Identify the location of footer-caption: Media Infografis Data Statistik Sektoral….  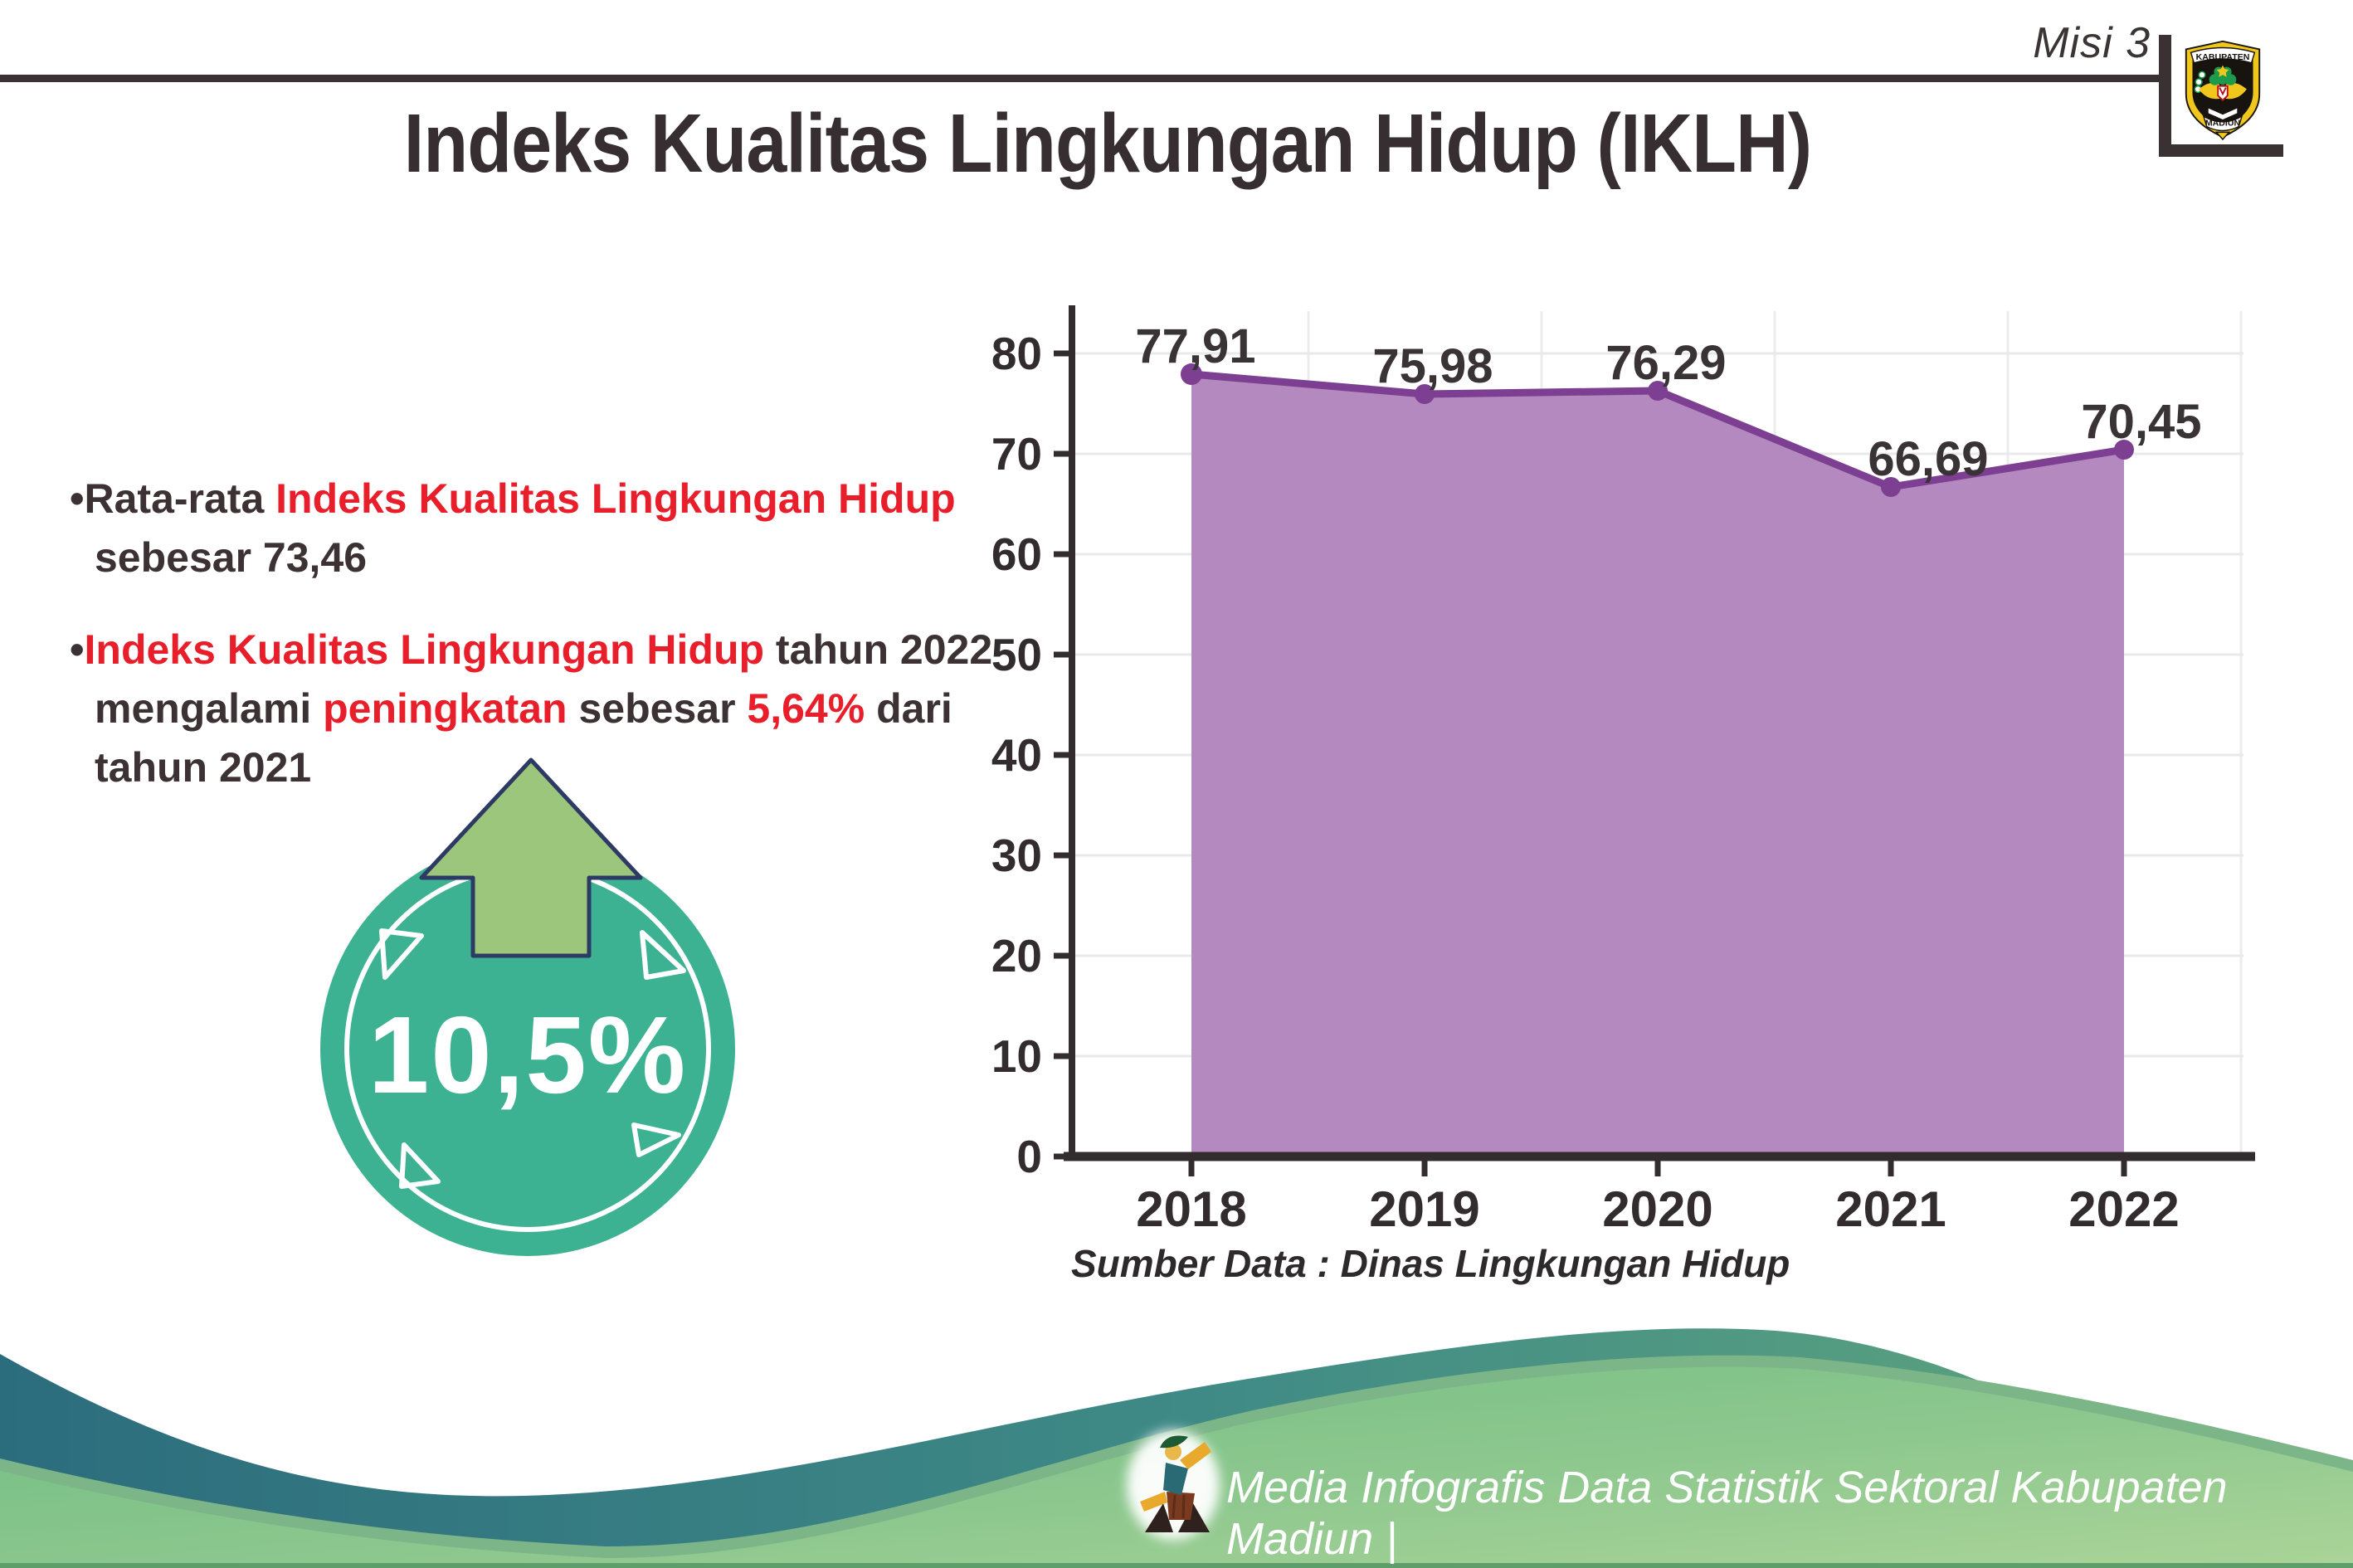
(1727, 1513).